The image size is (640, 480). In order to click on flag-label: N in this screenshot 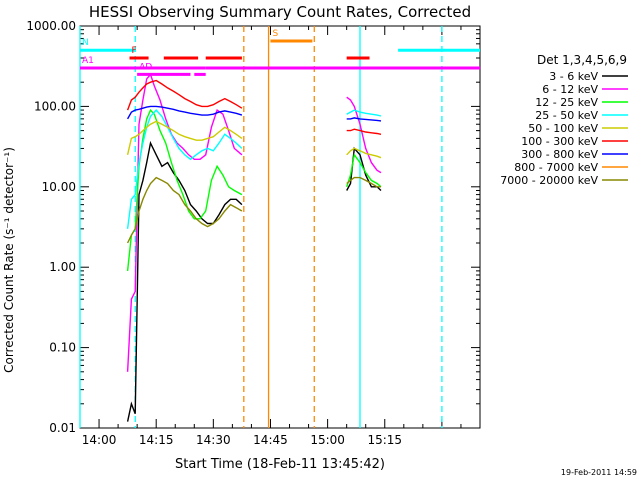, I will do `click(85, 43)`.